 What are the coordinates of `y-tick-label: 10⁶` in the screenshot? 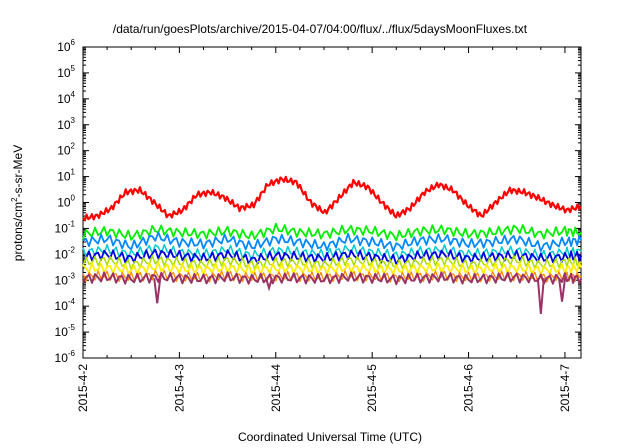 It's located at (66, 46).